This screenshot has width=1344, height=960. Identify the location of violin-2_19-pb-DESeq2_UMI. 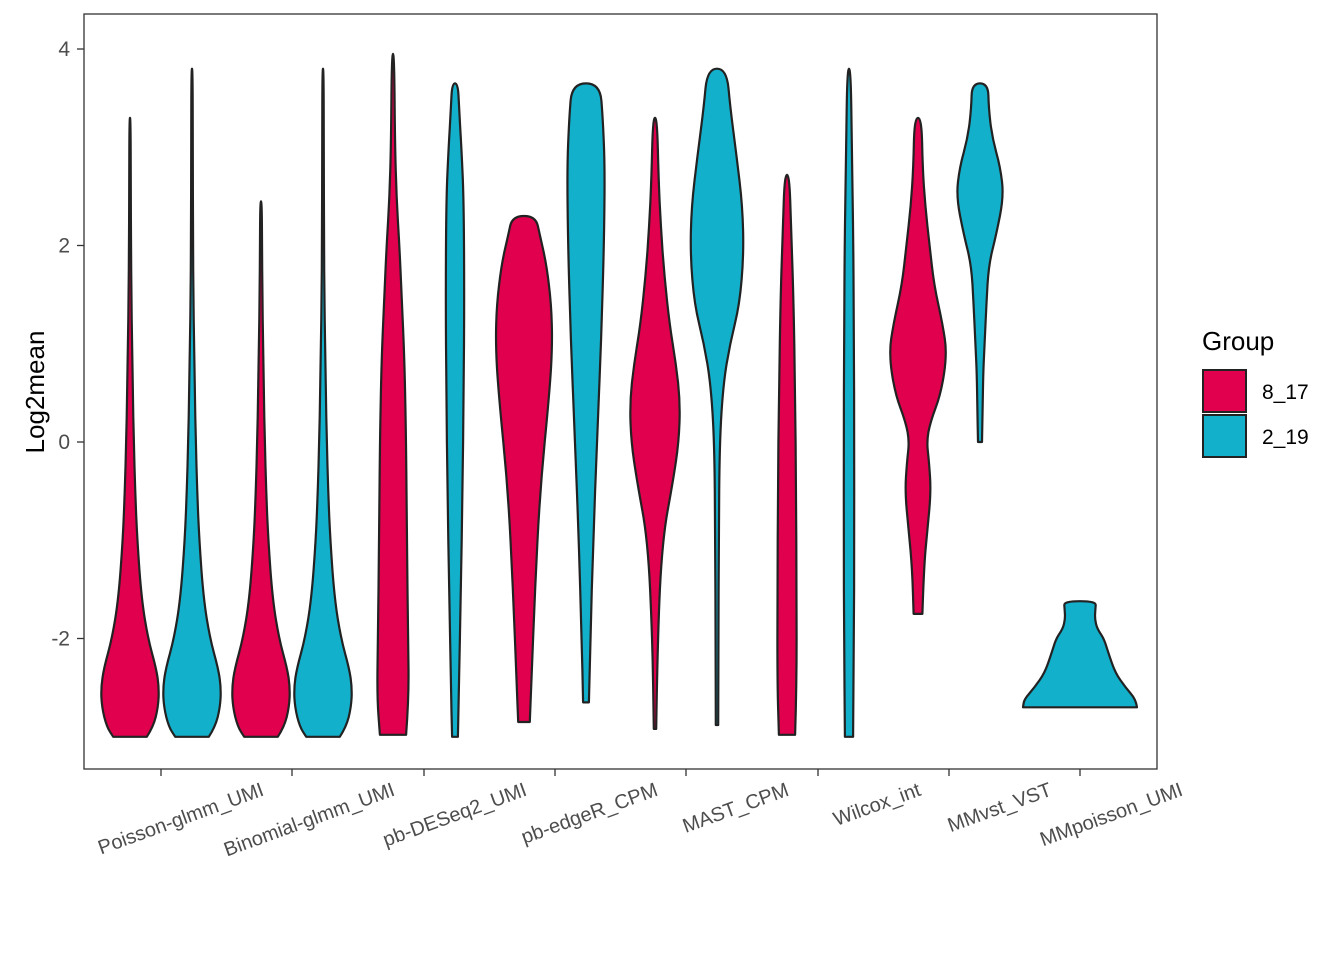
(455, 410).